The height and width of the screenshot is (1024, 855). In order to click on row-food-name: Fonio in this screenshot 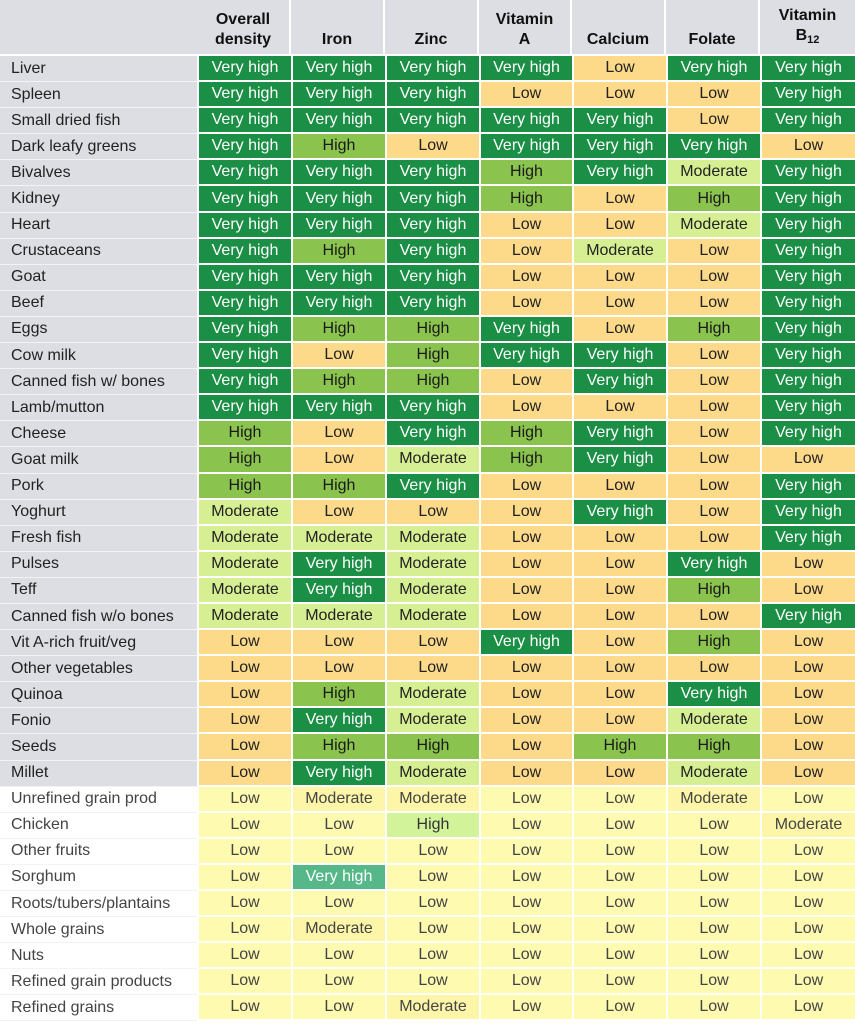, I will do `click(98, 721)`.